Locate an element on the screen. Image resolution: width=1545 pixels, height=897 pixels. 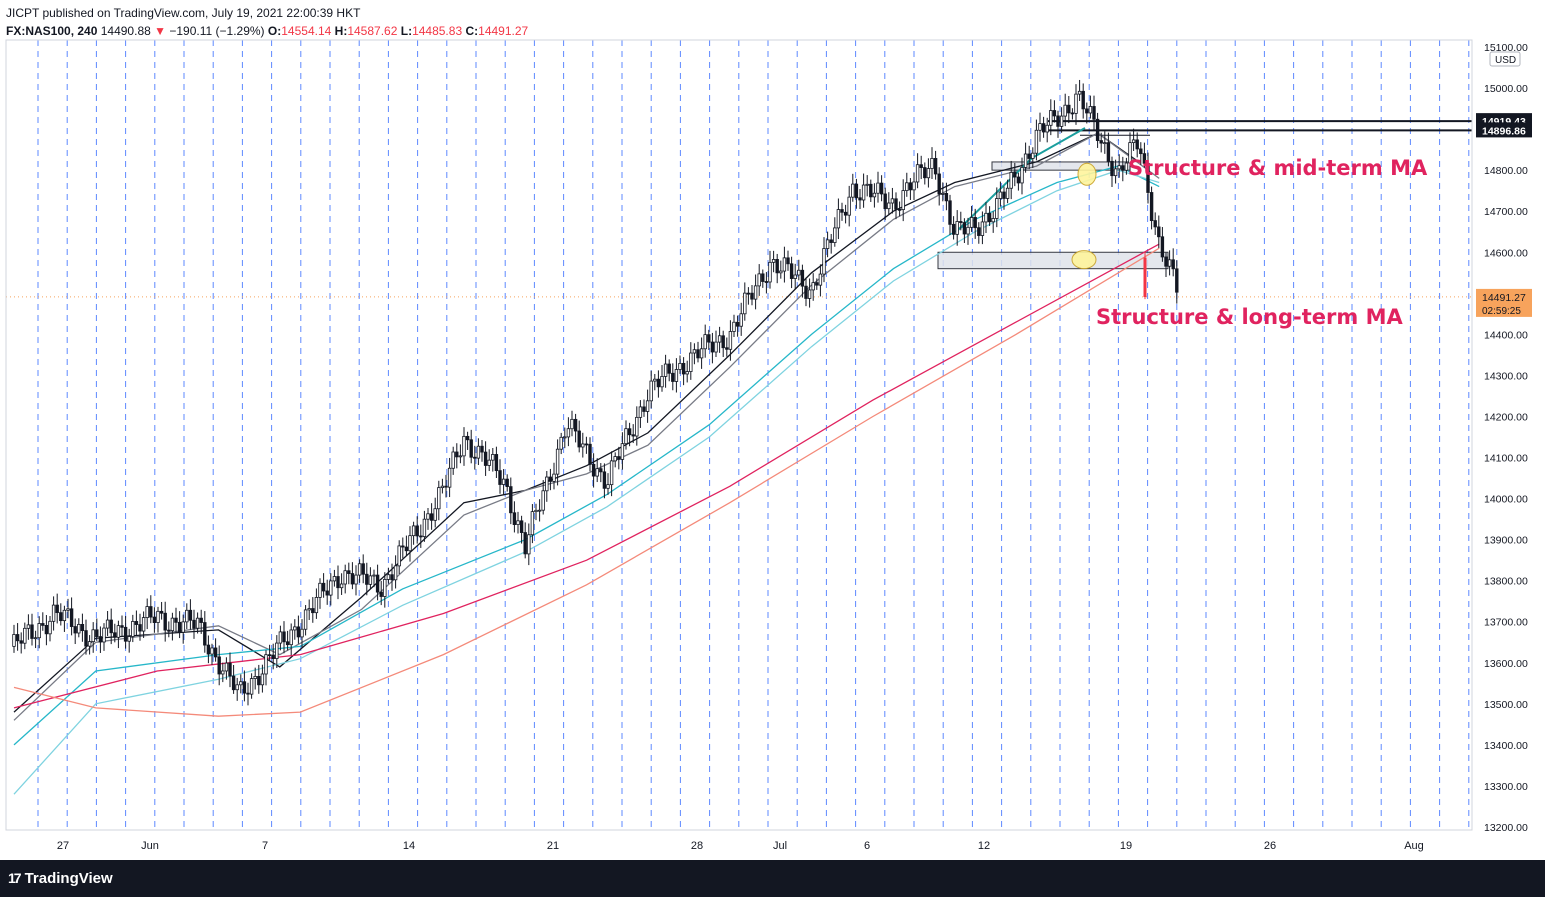
y-tick-label: 14700.00 is located at coordinates (1506, 212).